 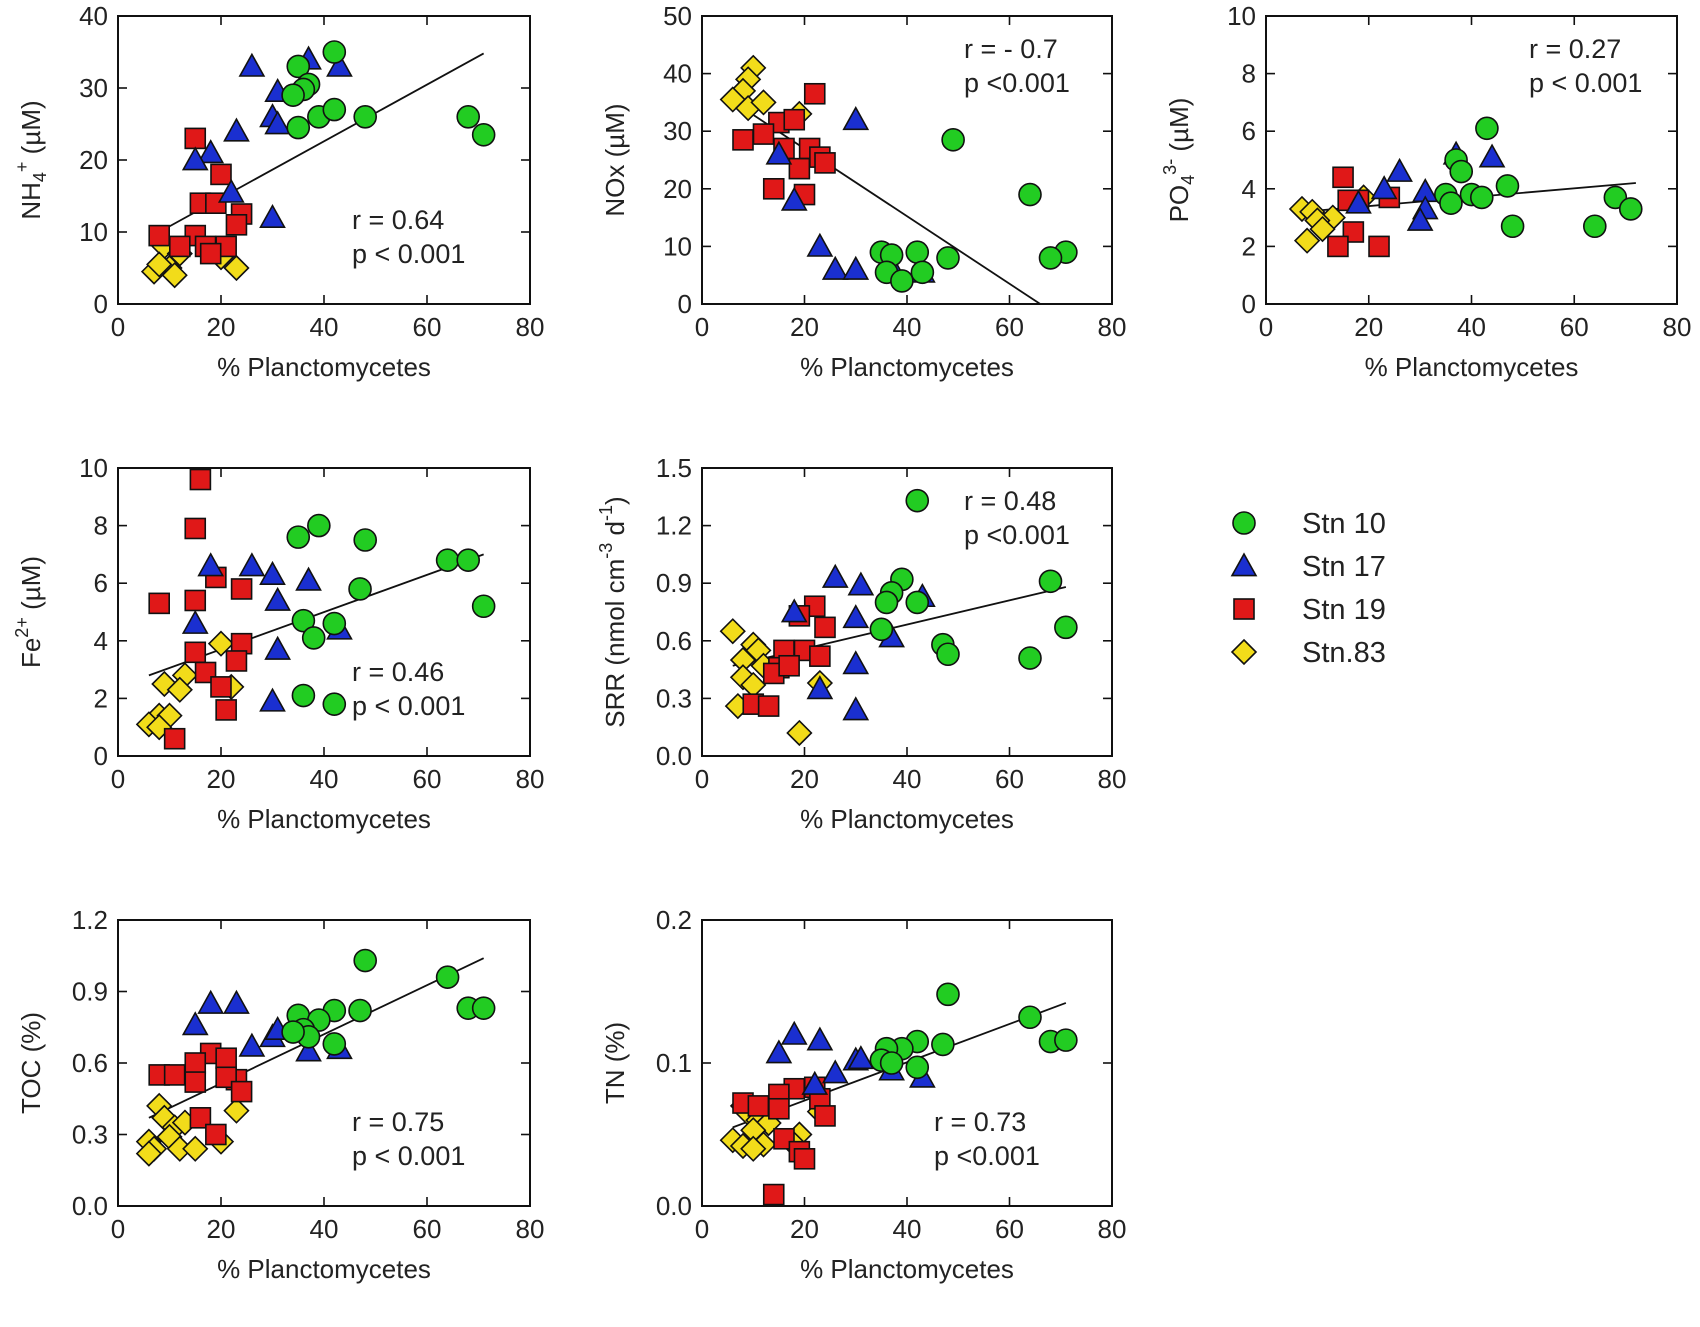 I want to click on y-axis-title-part: -3, so click(x=606, y=551).